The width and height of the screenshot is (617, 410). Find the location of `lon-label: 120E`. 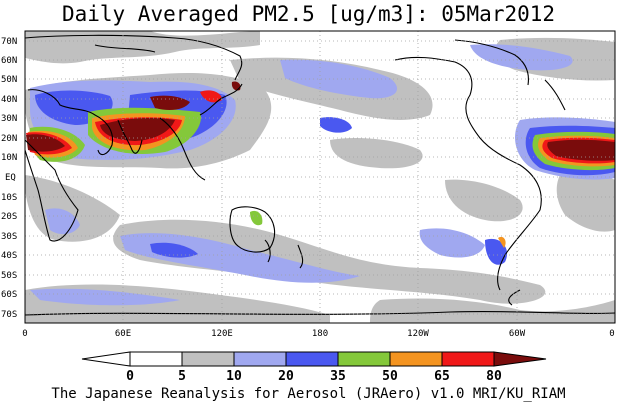

lon-label: 120E is located at coordinates (222, 334).